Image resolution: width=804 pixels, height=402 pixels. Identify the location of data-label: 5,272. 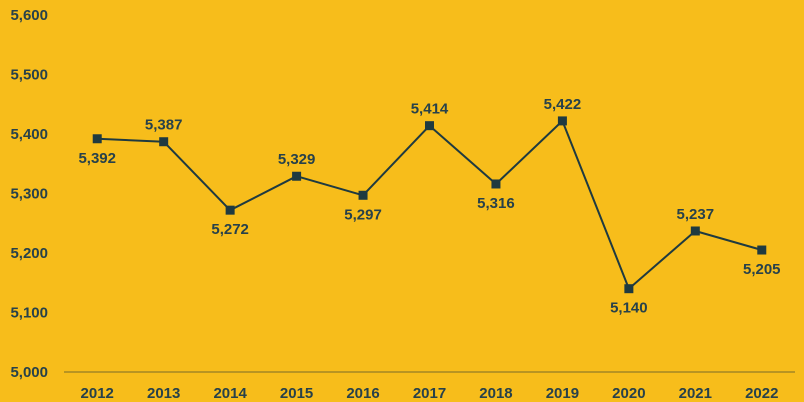
(230, 229).